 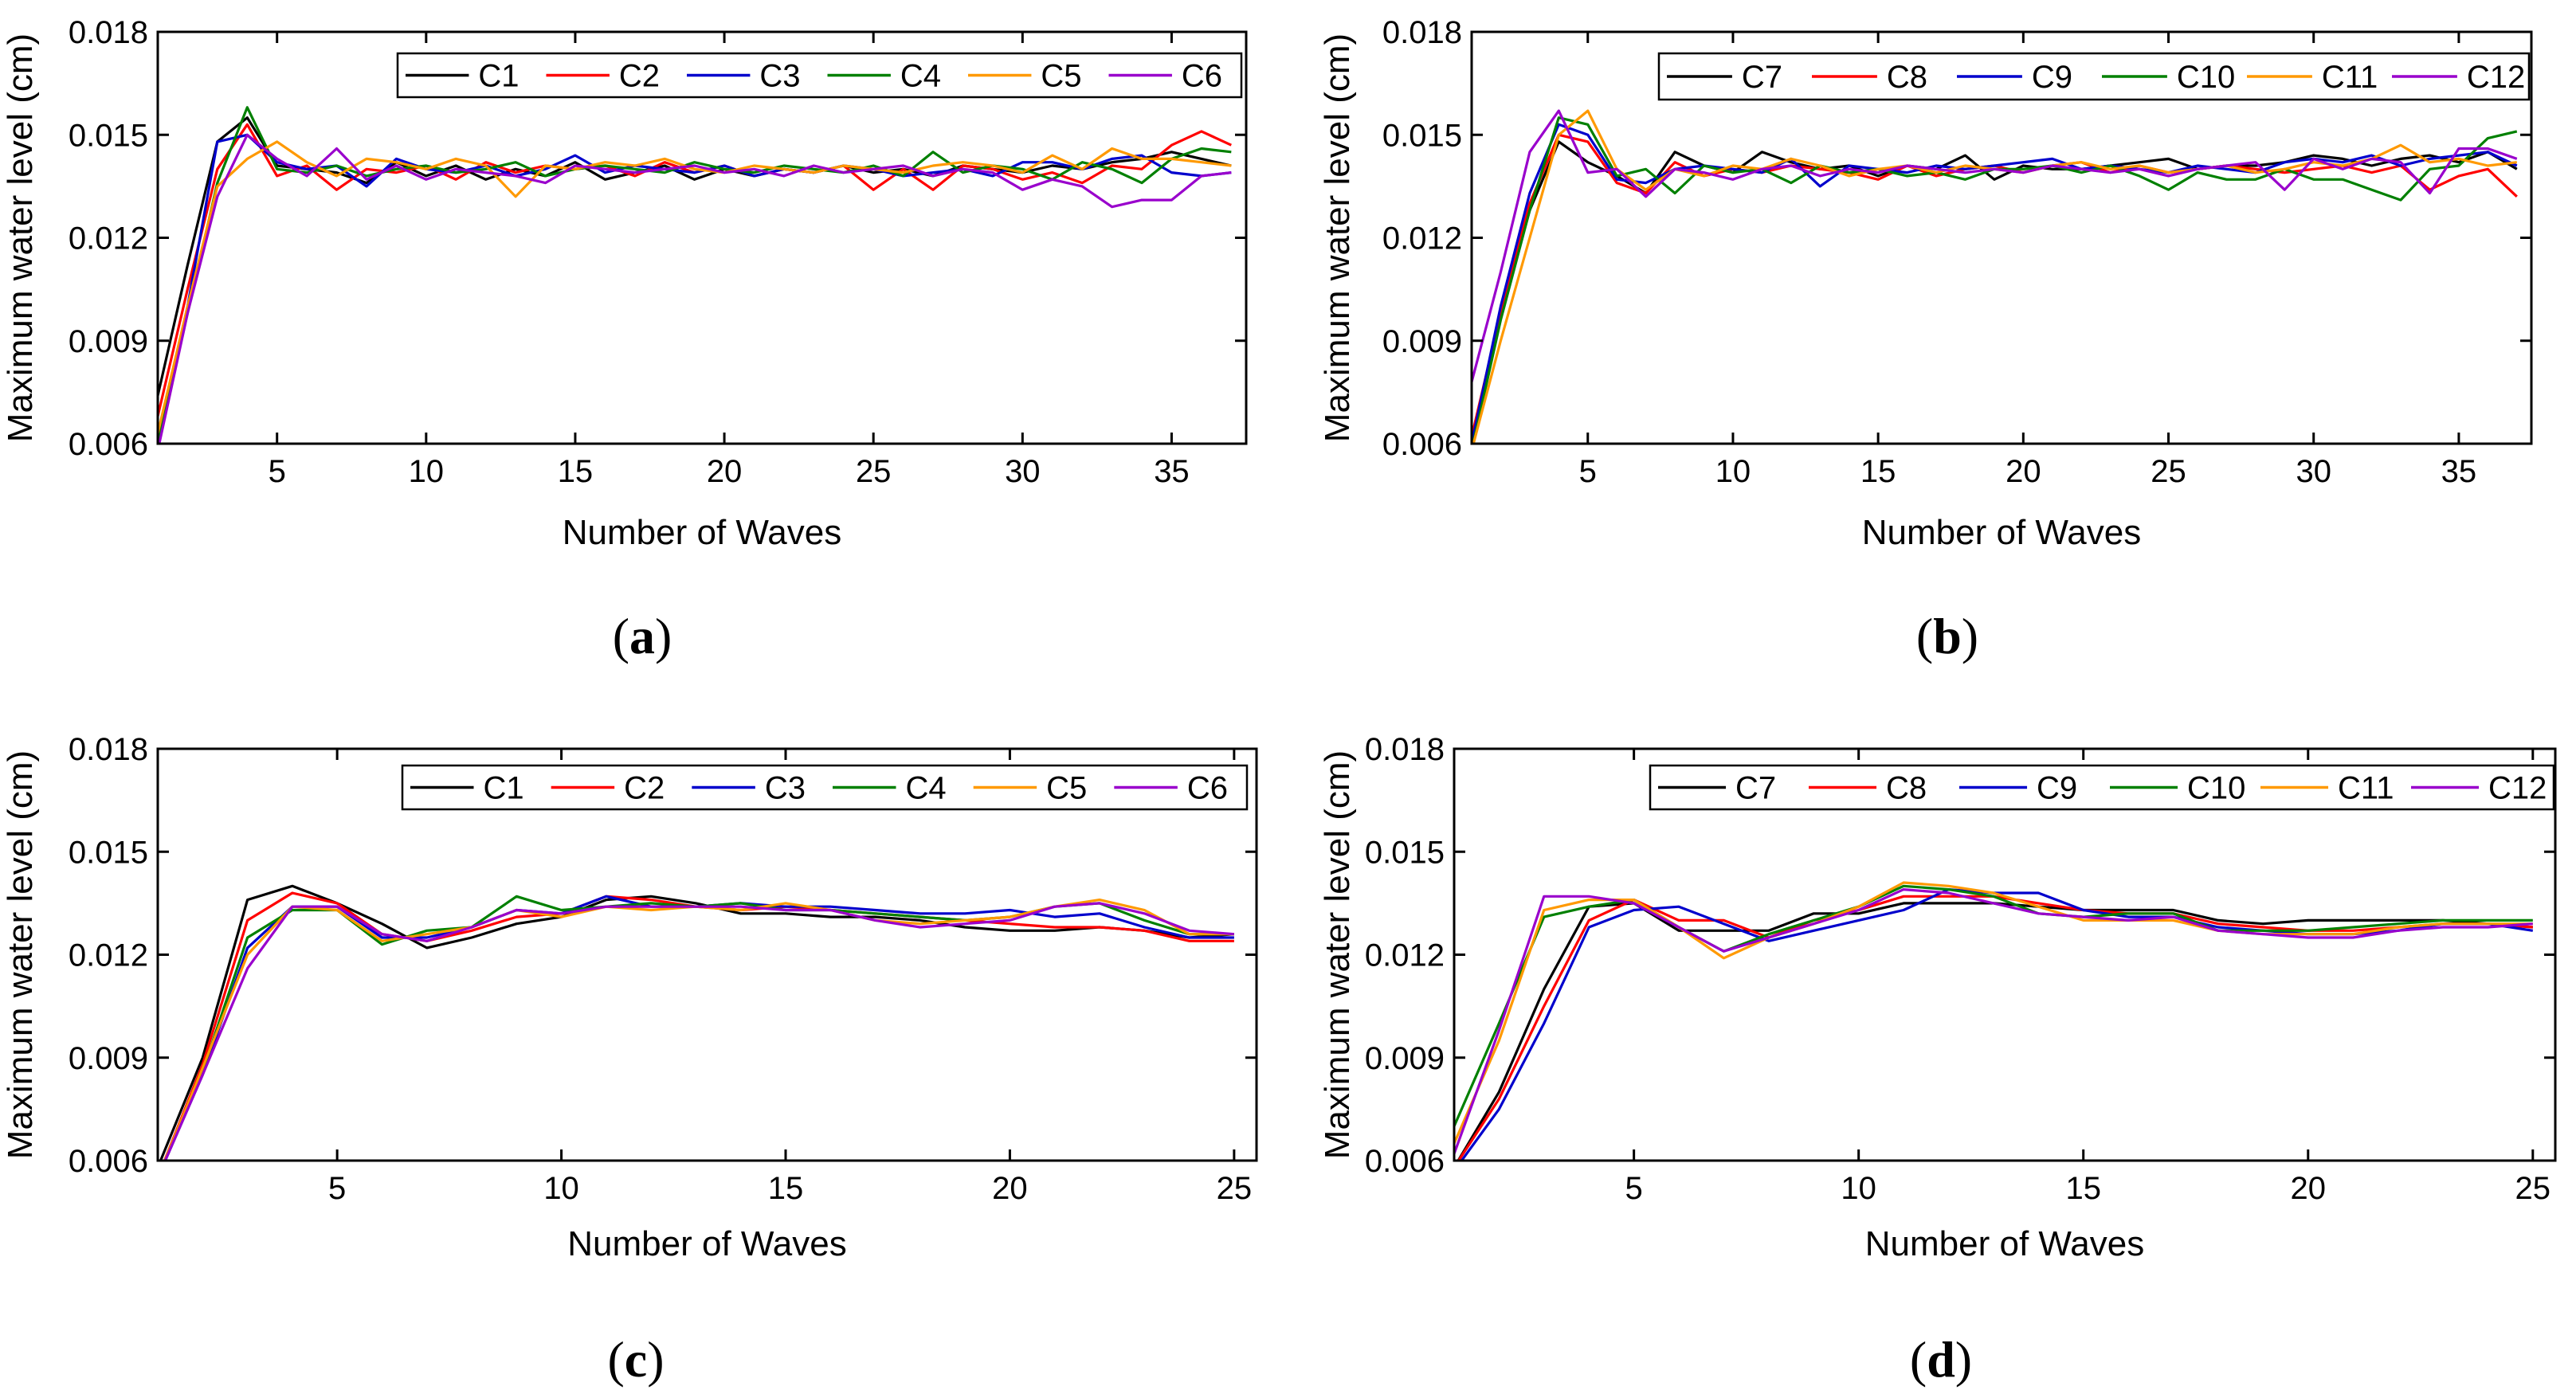 I want to click on legend-label-c9: C9, so click(x=2052, y=77).